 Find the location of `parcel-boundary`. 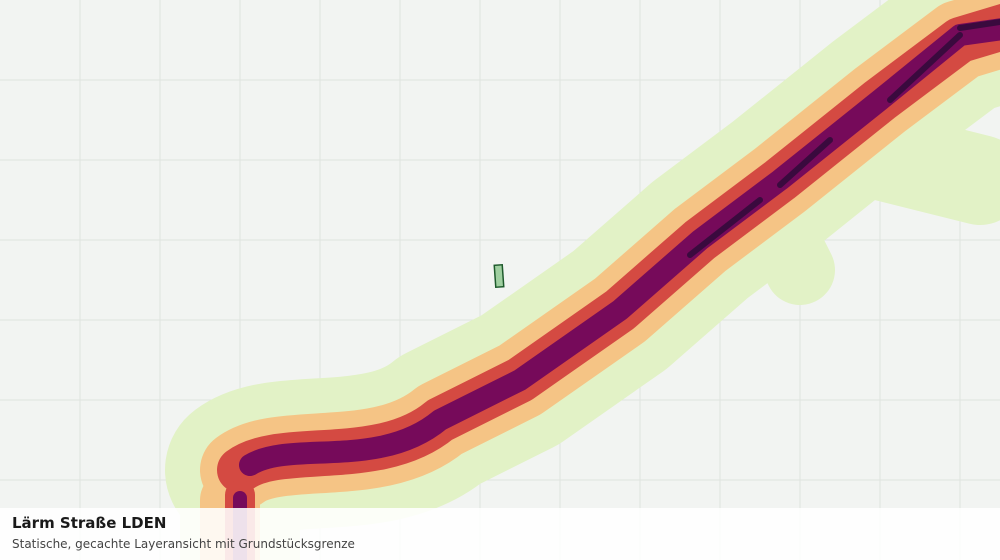

parcel-boundary is located at coordinates (499, 276).